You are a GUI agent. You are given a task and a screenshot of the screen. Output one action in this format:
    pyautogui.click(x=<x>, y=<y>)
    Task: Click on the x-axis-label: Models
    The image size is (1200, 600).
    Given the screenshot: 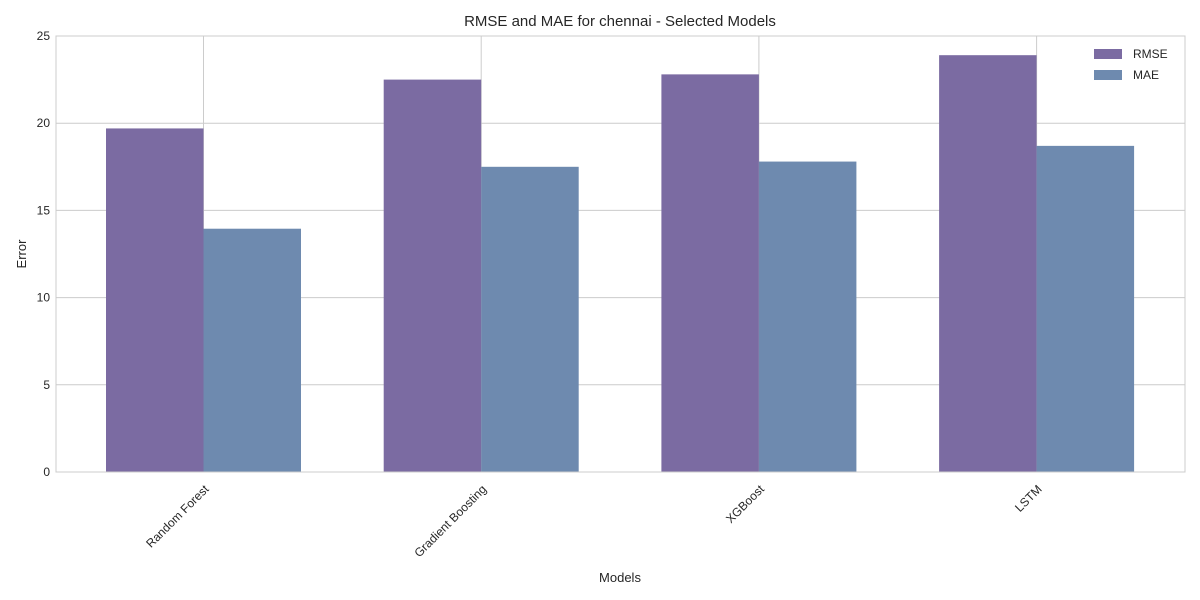 What is the action you would take?
    pyautogui.click(x=620, y=577)
    